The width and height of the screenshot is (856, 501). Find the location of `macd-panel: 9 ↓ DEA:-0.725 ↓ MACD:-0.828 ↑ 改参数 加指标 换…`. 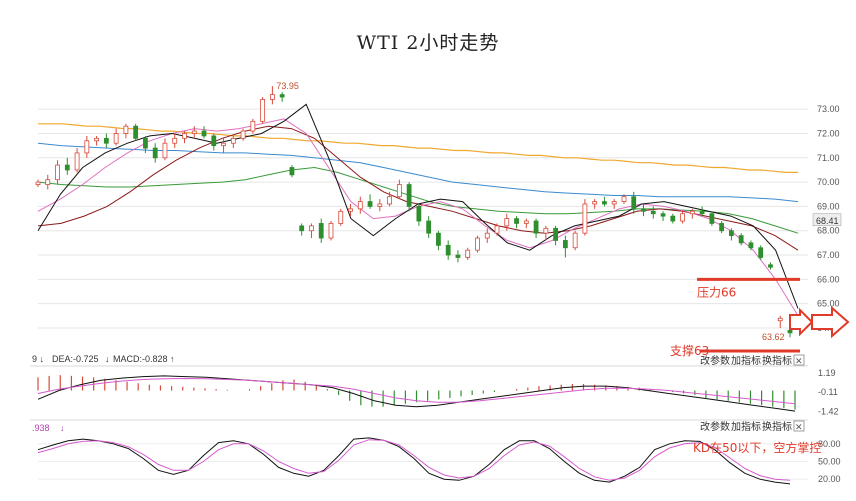

macd-panel: 9 ↓ DEA:-0.725 ↓ MACD:-0.828 ↑ 改参数 加指标 换… is located at coordinates (434, 385).